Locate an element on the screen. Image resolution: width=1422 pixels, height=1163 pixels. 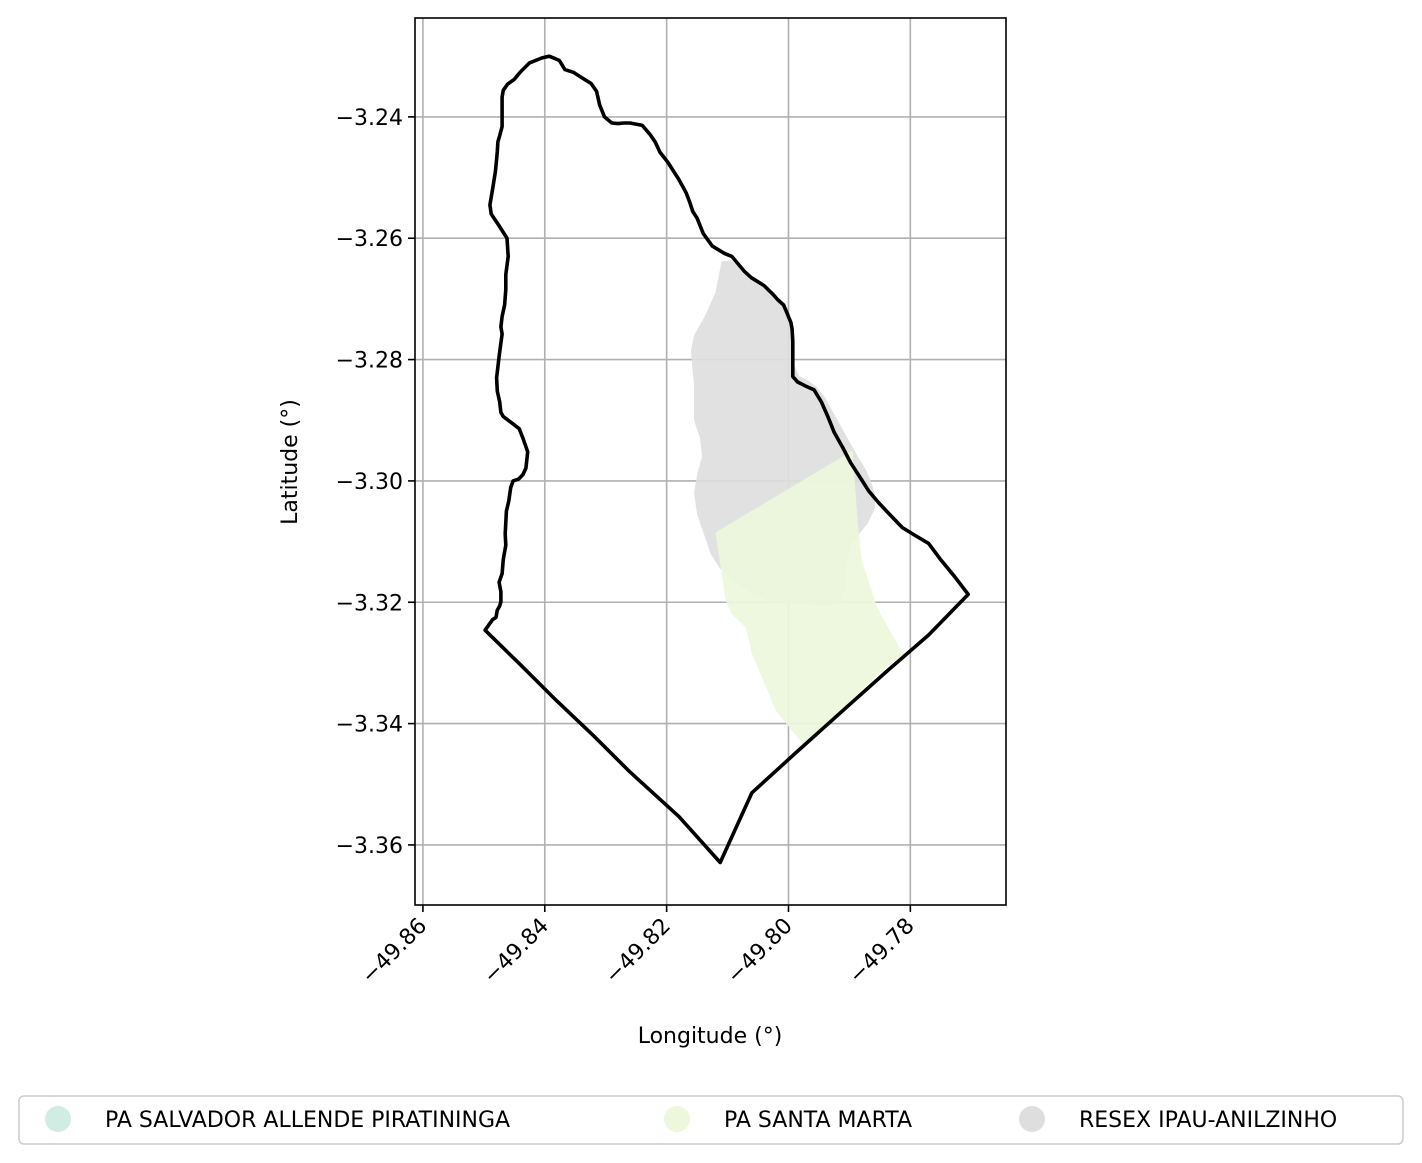
x-tick-label: −49.80 is located at coordinates (759, 951).